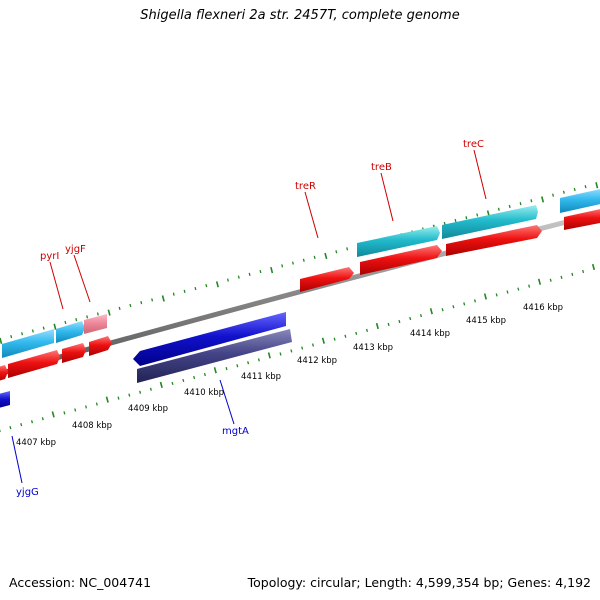  Describe the element at coordinates (430, 334) in the screenshot. I see `kbp-label: 4414 kbp` at that location.